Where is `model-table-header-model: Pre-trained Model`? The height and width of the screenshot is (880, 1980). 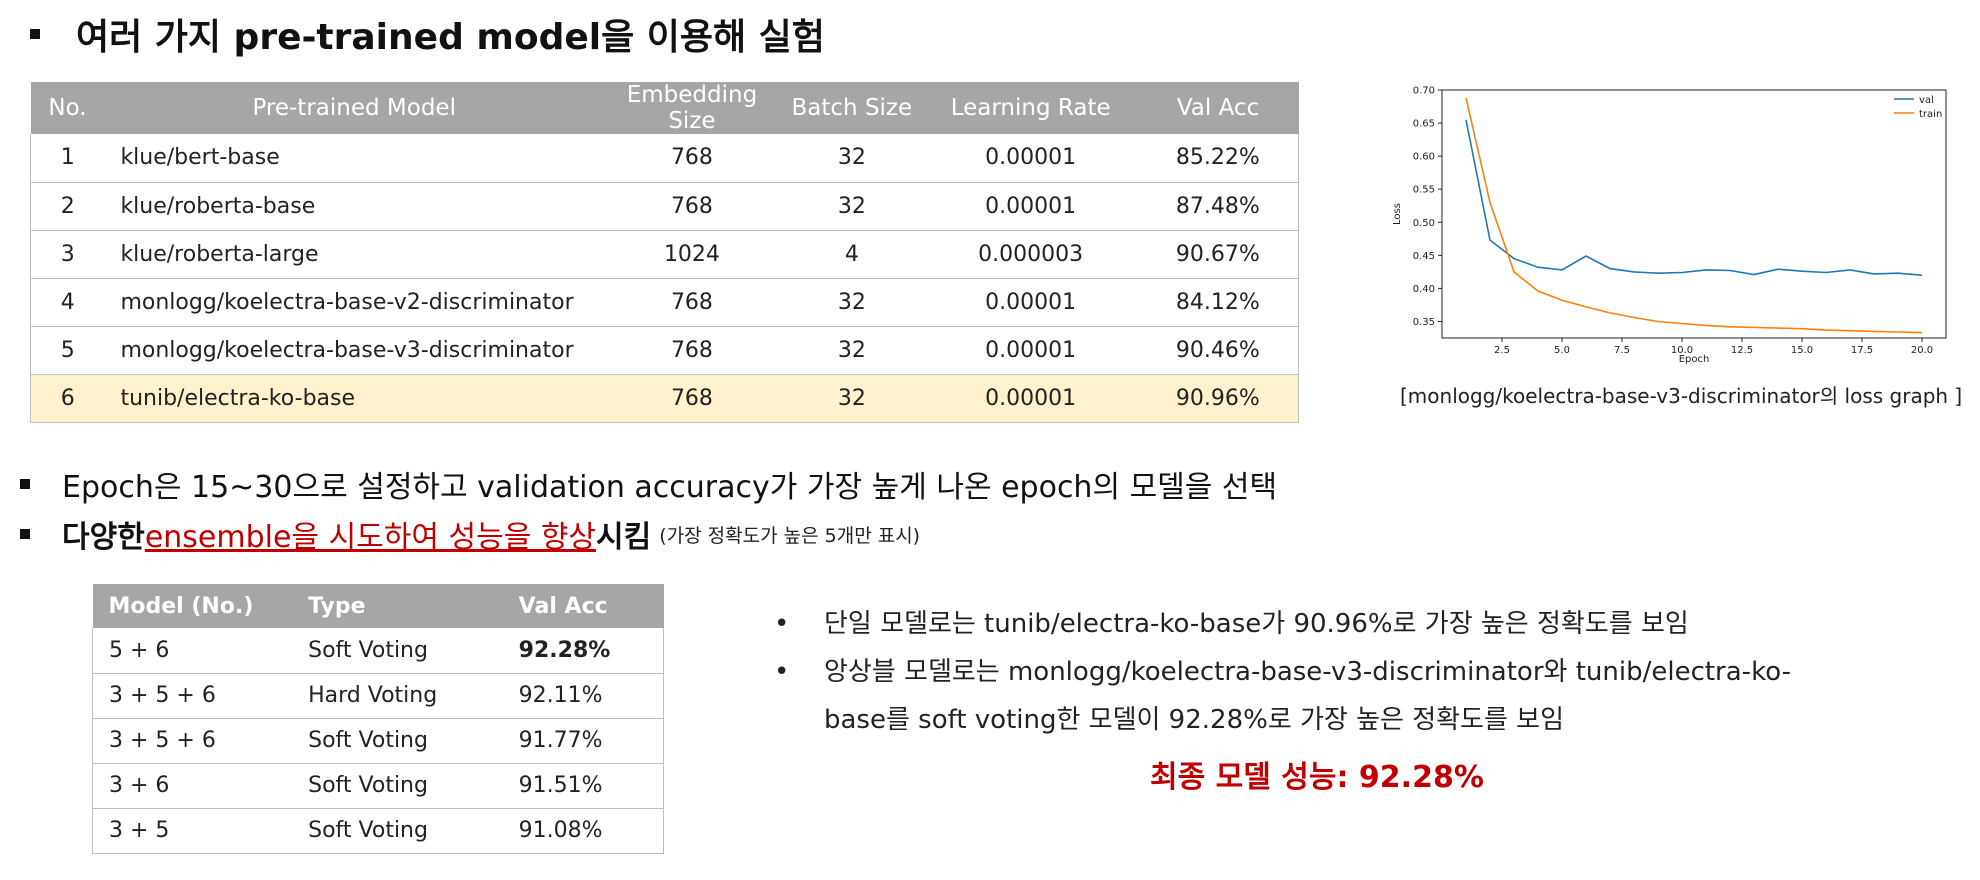 model-table-header-model: Pre-trained Model is located at coordinates (354, 108).